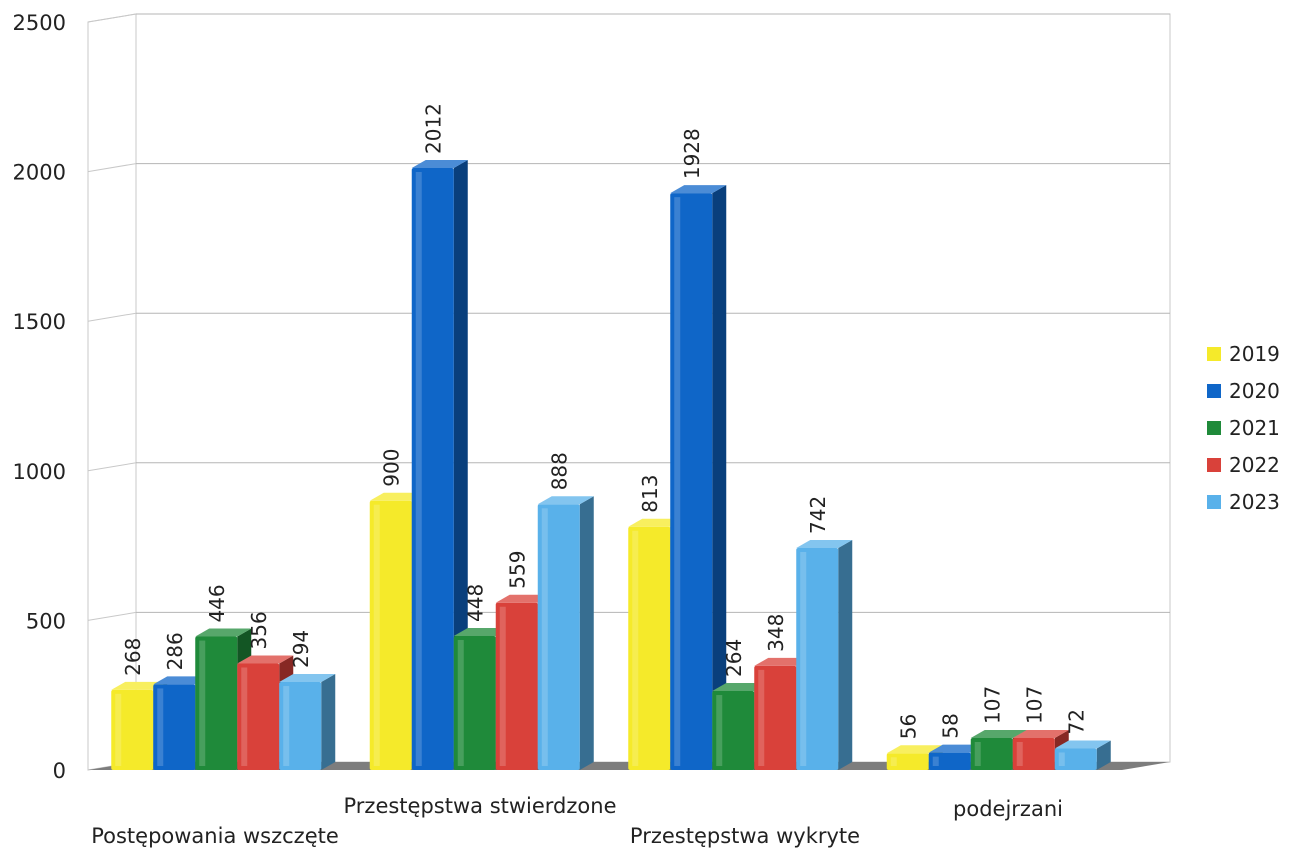  I want to click on data-label: 448, so click(476, 603).